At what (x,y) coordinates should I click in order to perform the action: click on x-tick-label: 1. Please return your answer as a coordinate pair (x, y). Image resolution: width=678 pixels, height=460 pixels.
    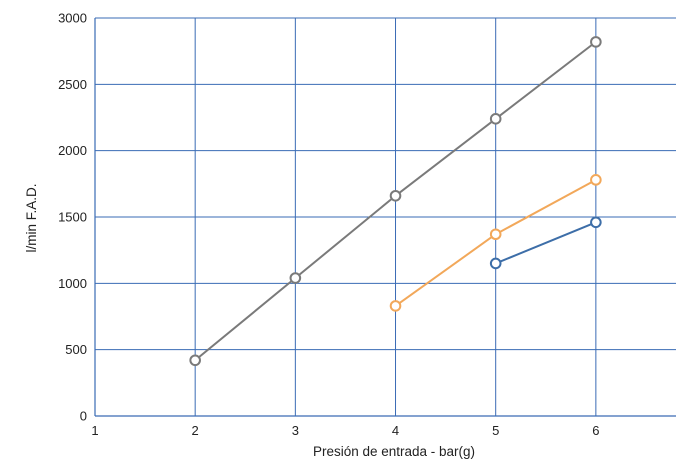
    Looking at the image, I should click on (94, 430).